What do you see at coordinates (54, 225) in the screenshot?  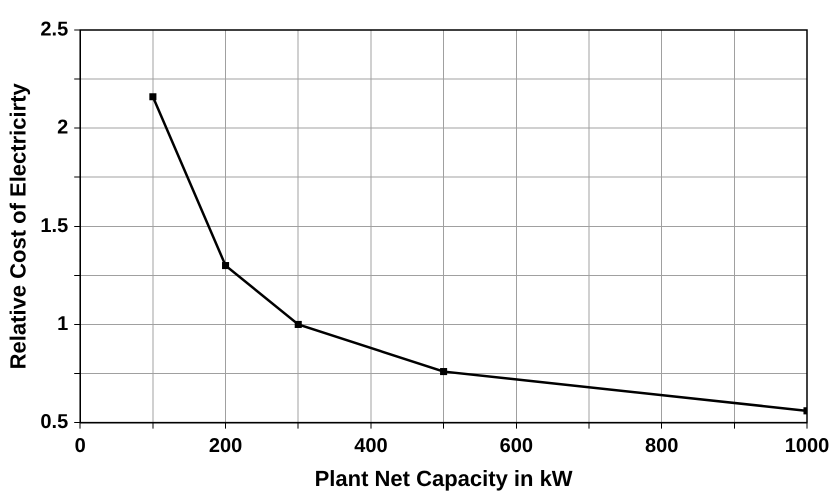 I see `y-tick-label: 1.5` at bounding box center [54, 225].